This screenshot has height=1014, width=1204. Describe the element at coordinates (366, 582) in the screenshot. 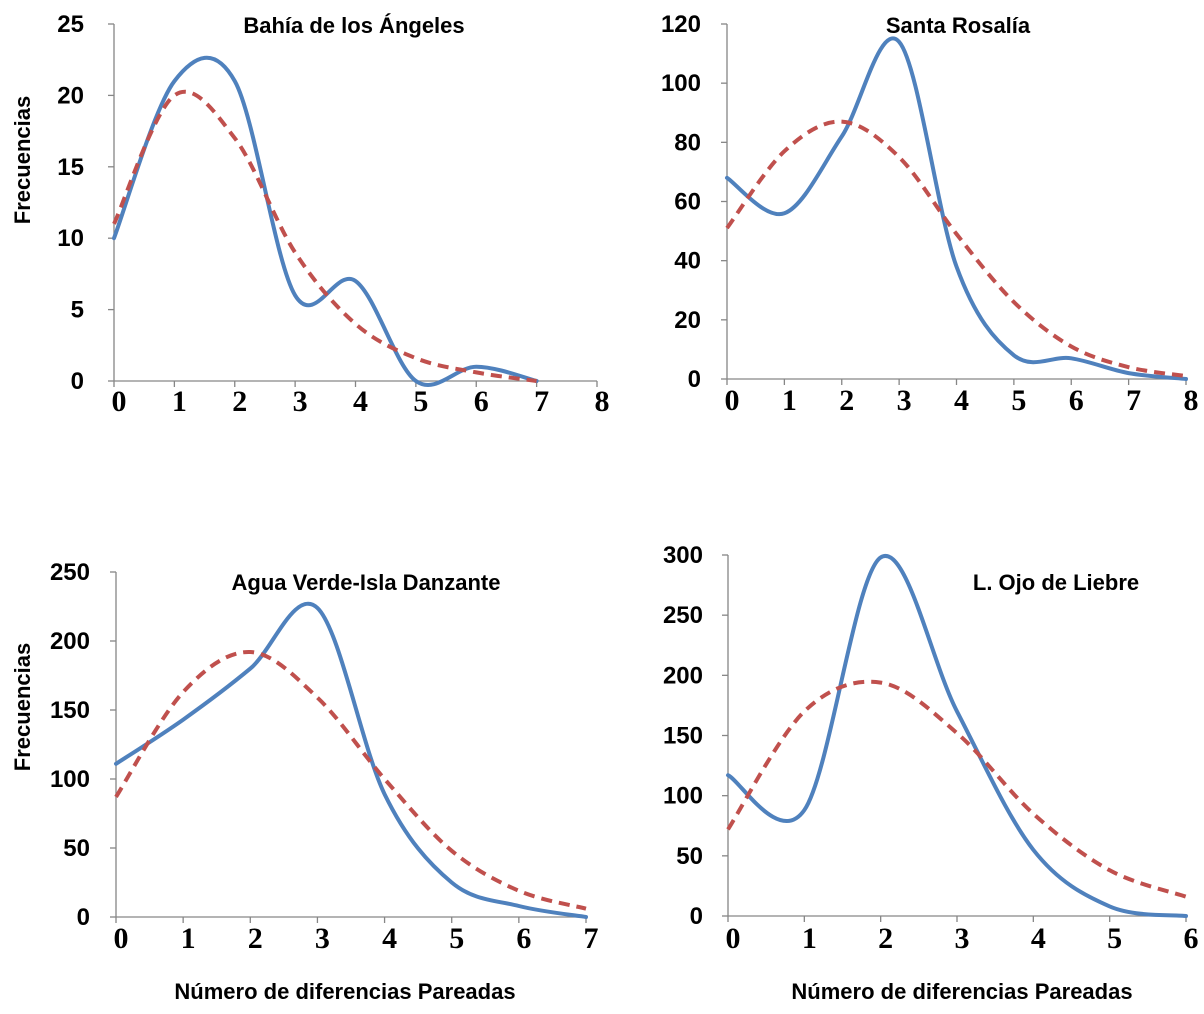

I see `chart-title: Agua Verde-Isla Danzante` at that location.